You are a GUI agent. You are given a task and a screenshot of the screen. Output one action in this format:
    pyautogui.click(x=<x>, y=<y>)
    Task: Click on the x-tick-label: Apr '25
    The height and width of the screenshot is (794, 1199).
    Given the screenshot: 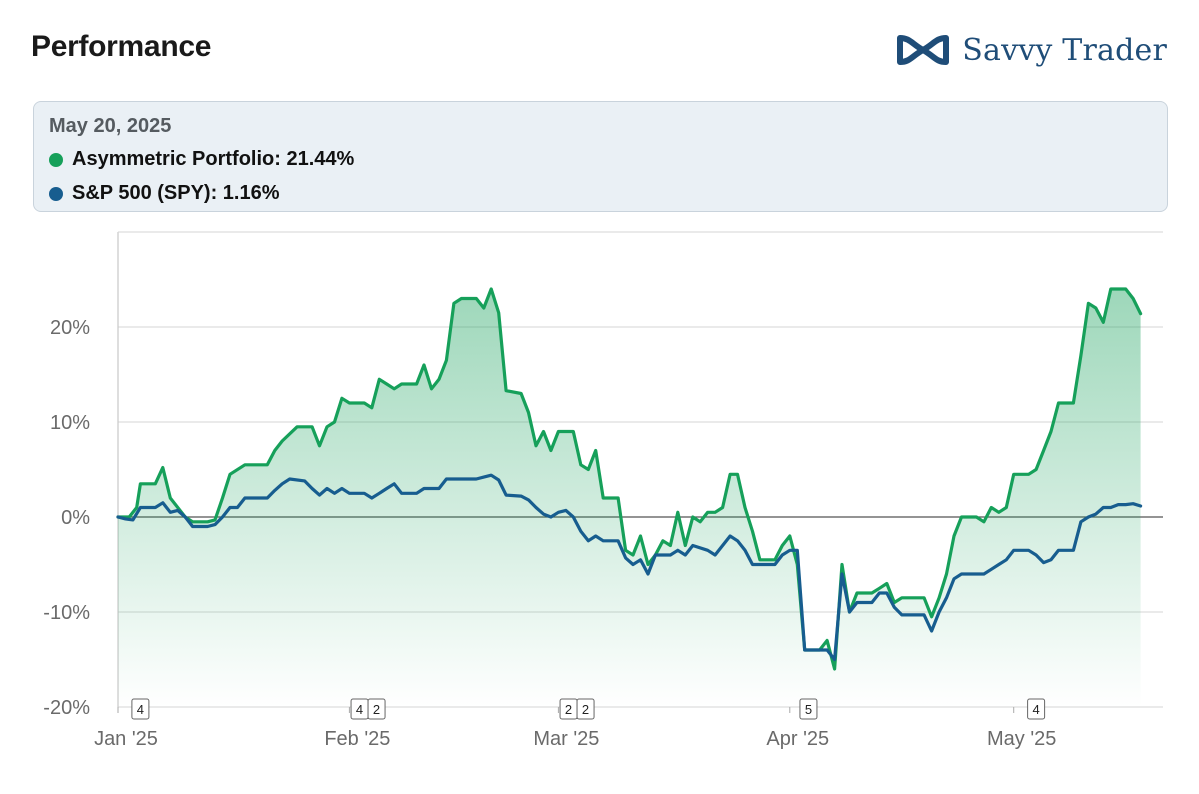 What is the action you would take?
    pyautogui.click(x=797, y=739)
    